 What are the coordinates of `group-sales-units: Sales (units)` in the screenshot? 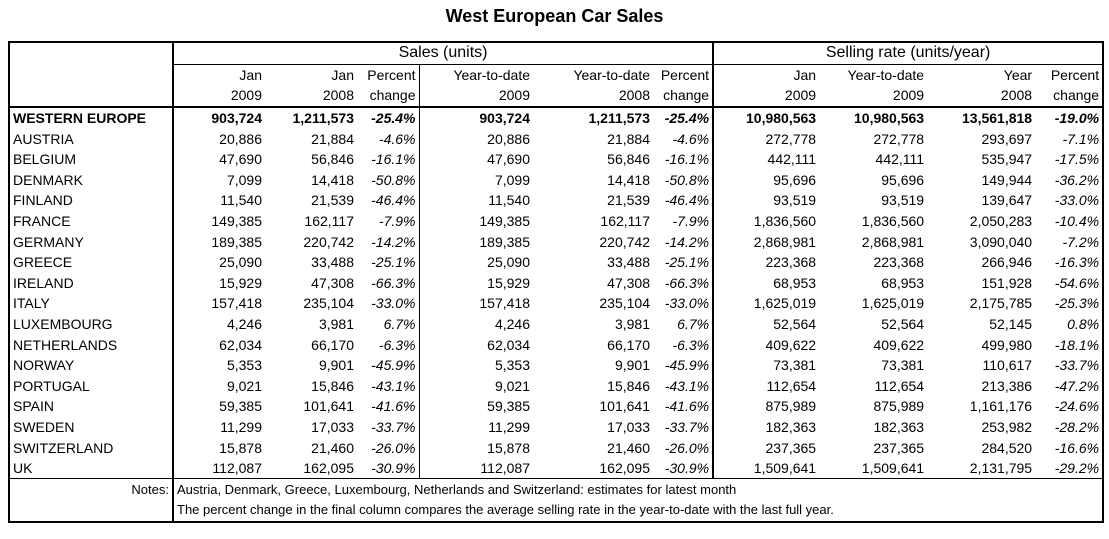 It's located at (442, 53).